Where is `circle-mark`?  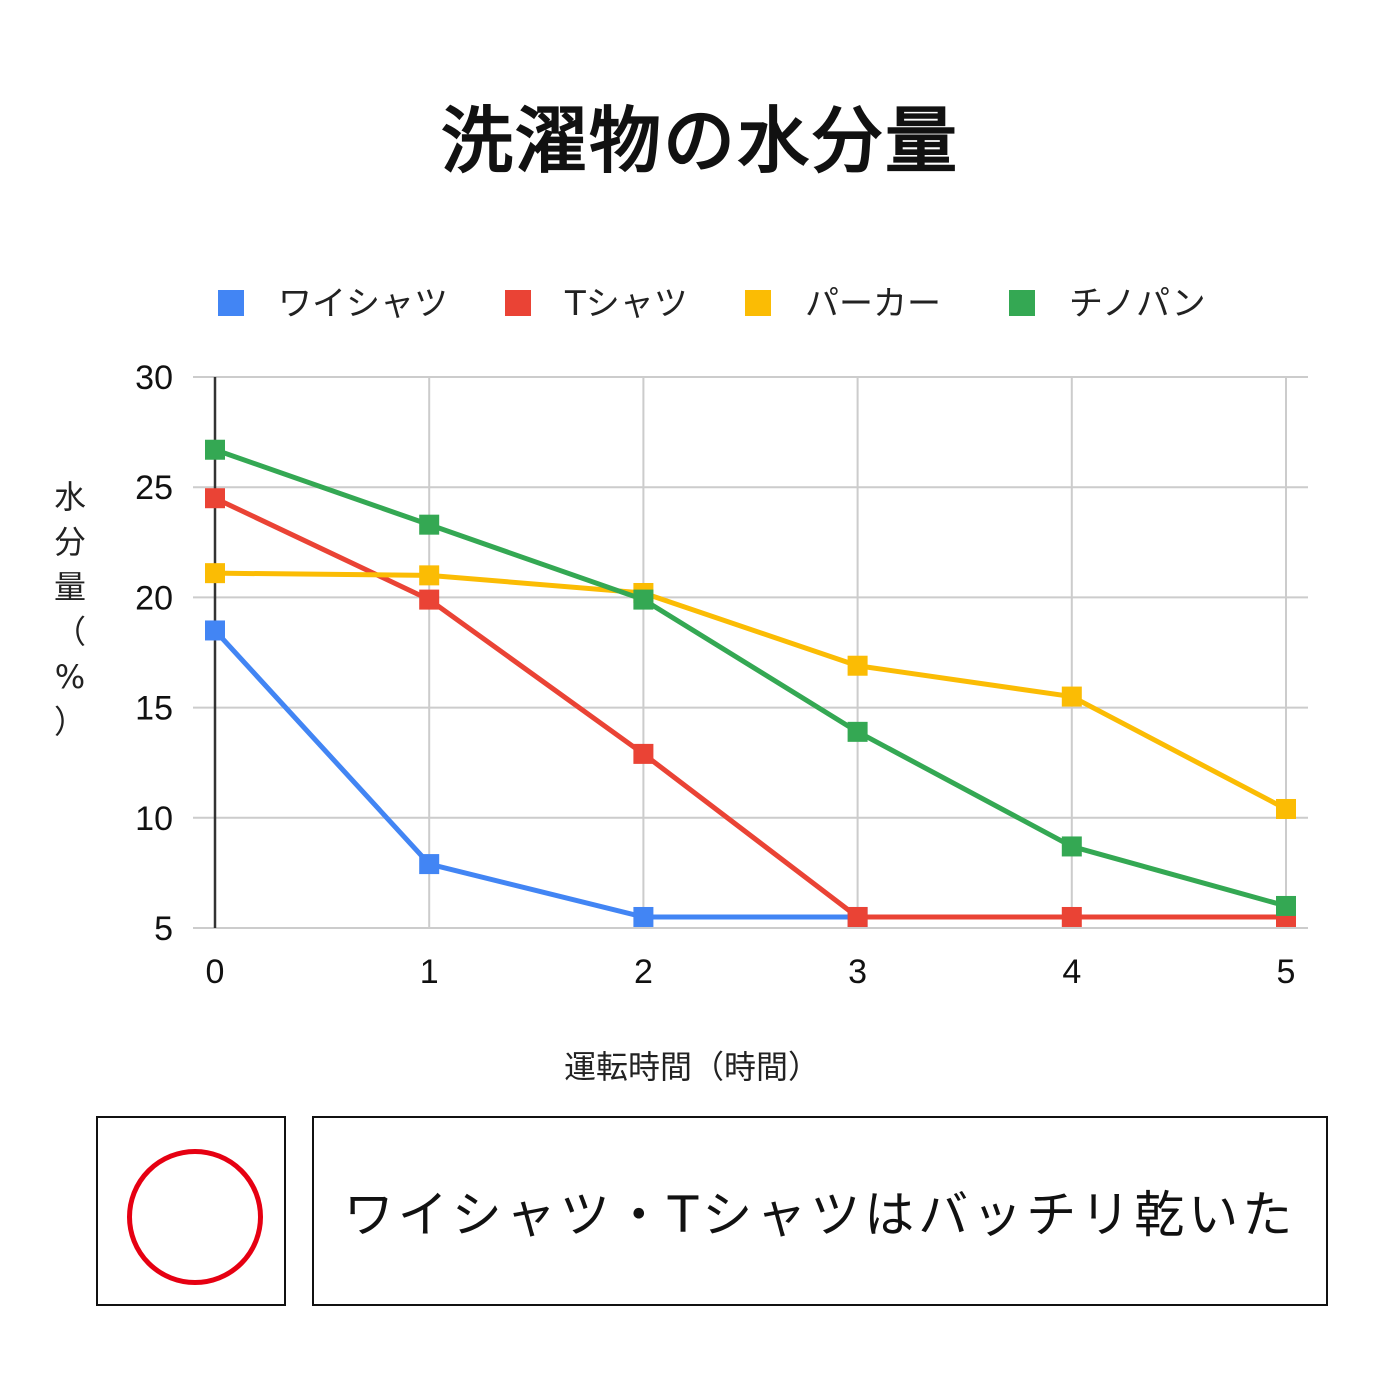
circle-mark is located at coordinates (195, 1217).